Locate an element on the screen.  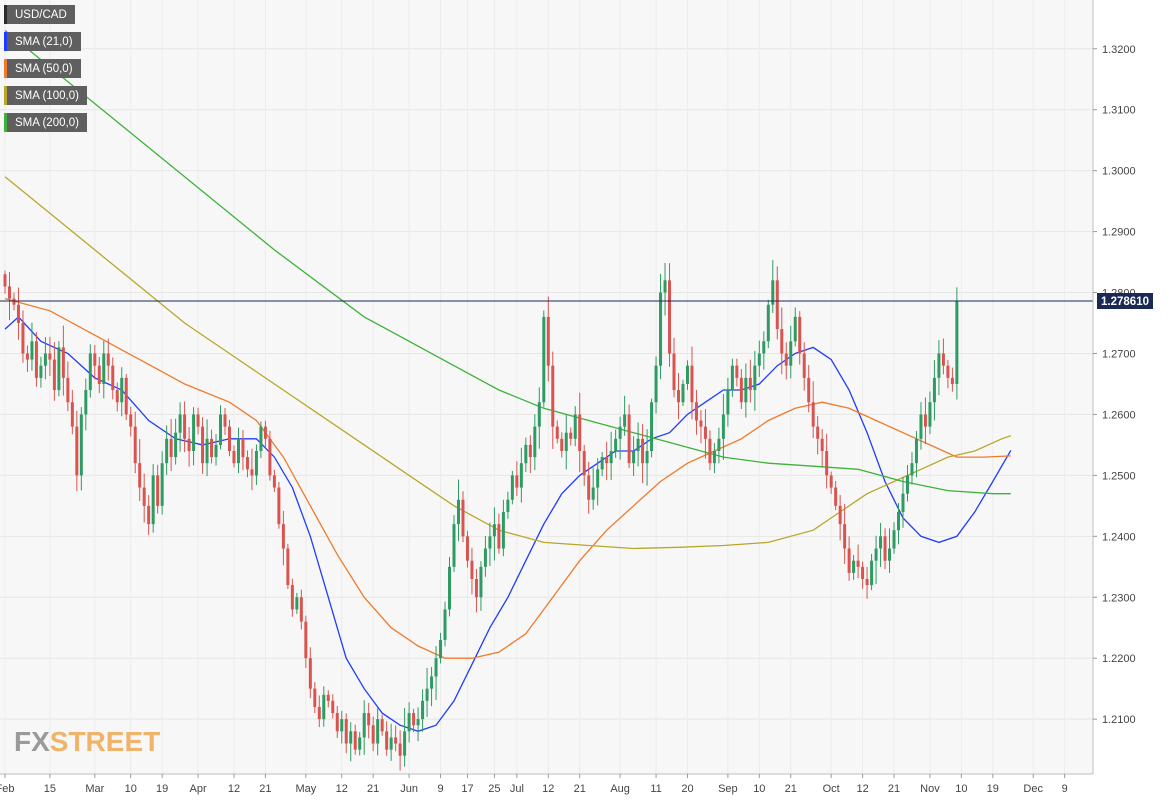
x-tick-label: 9 is located at coordinates (1065, 789).